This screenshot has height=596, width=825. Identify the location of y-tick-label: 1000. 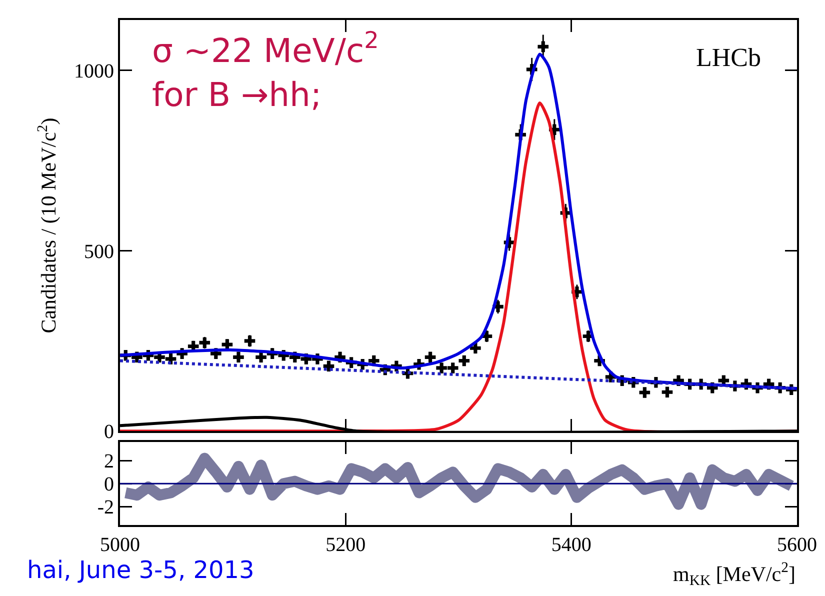
(94, 71).